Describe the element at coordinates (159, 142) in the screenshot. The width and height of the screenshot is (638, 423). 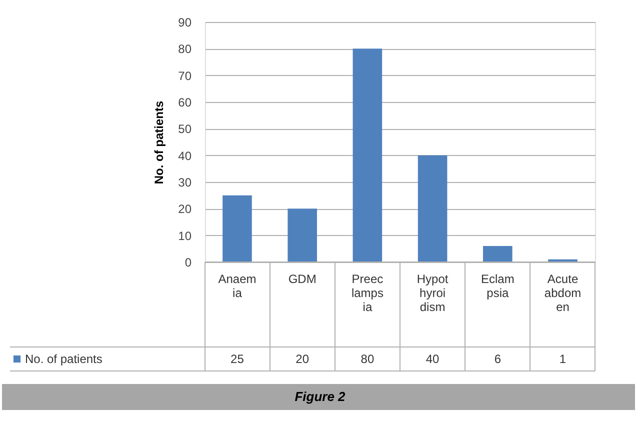
I see `y-axis-title: No. of patients` at that location.